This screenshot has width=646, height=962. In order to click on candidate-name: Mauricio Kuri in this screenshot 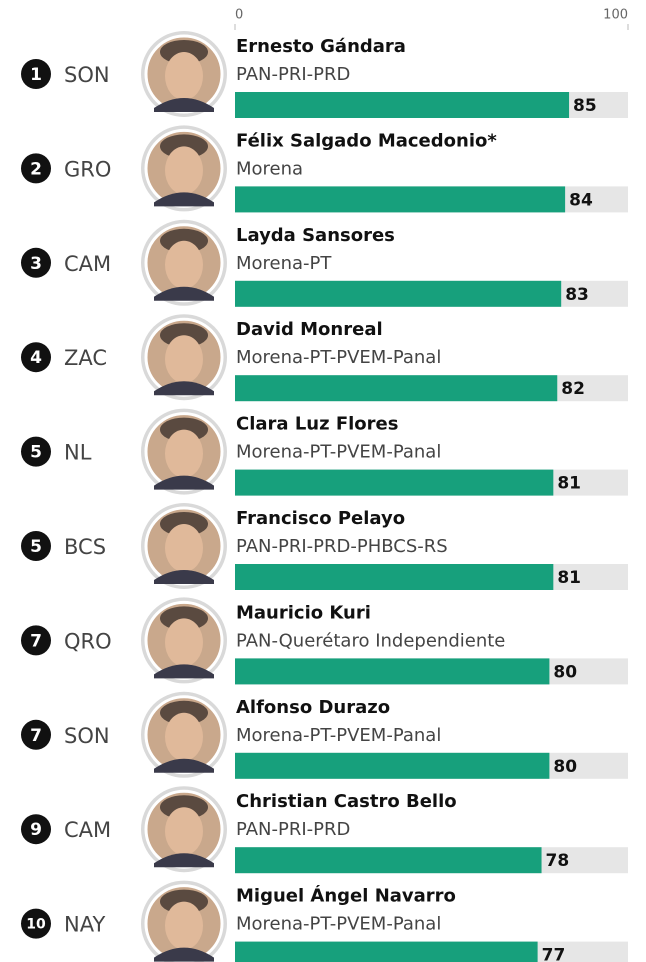, I will do `click(303, 612)`.